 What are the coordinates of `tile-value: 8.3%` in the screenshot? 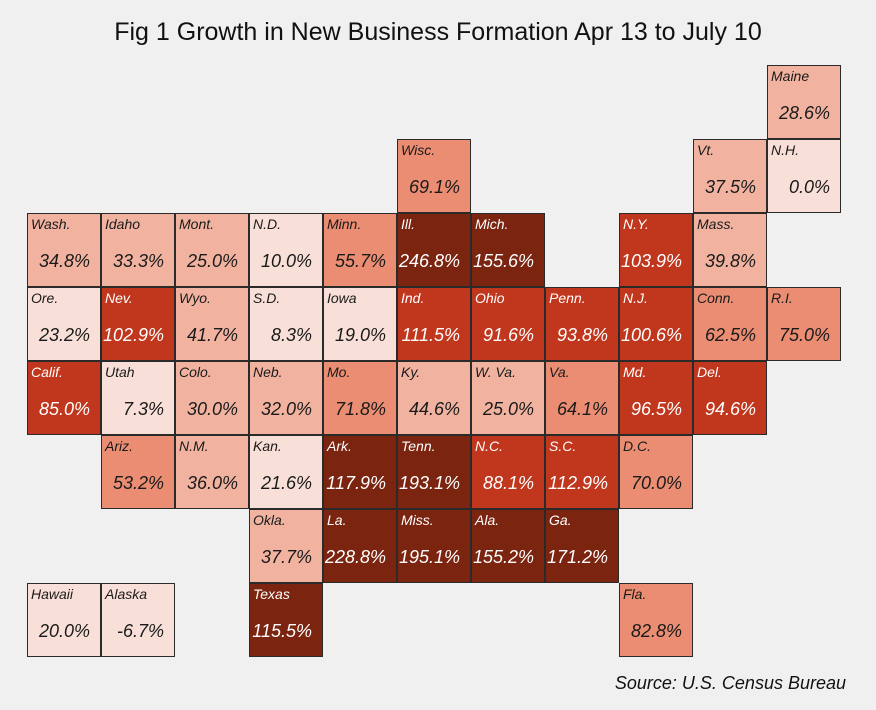 It's located at (291, 335).